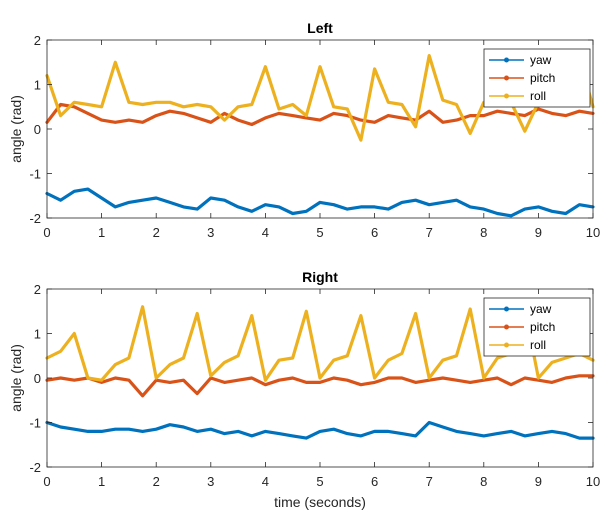  I want to click on chart-title: Right, so click(320, 277).